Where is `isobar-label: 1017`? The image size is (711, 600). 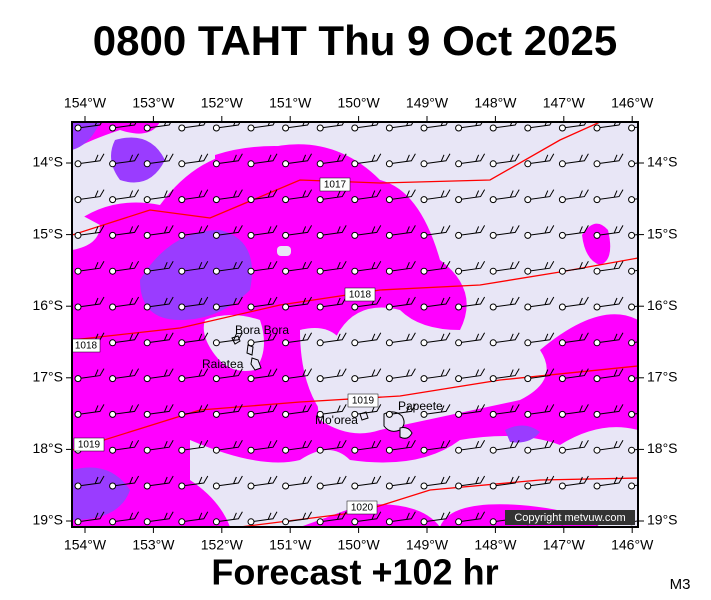 isobar-label: 1017 is located at coordinates (335, 185).